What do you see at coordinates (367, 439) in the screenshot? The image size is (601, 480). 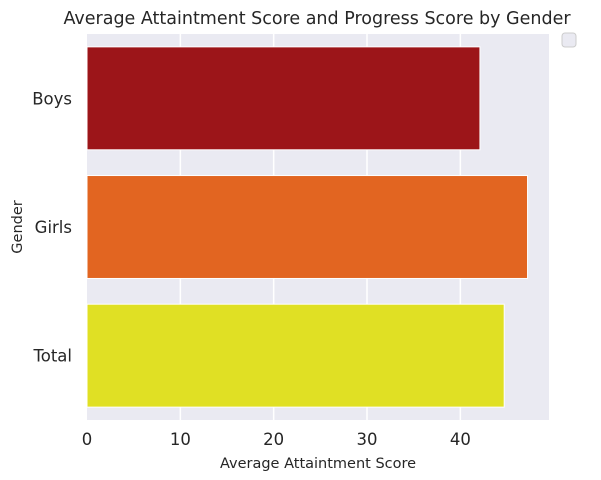 I see `x-tick-label: 30` at bounding box center [367, 439].